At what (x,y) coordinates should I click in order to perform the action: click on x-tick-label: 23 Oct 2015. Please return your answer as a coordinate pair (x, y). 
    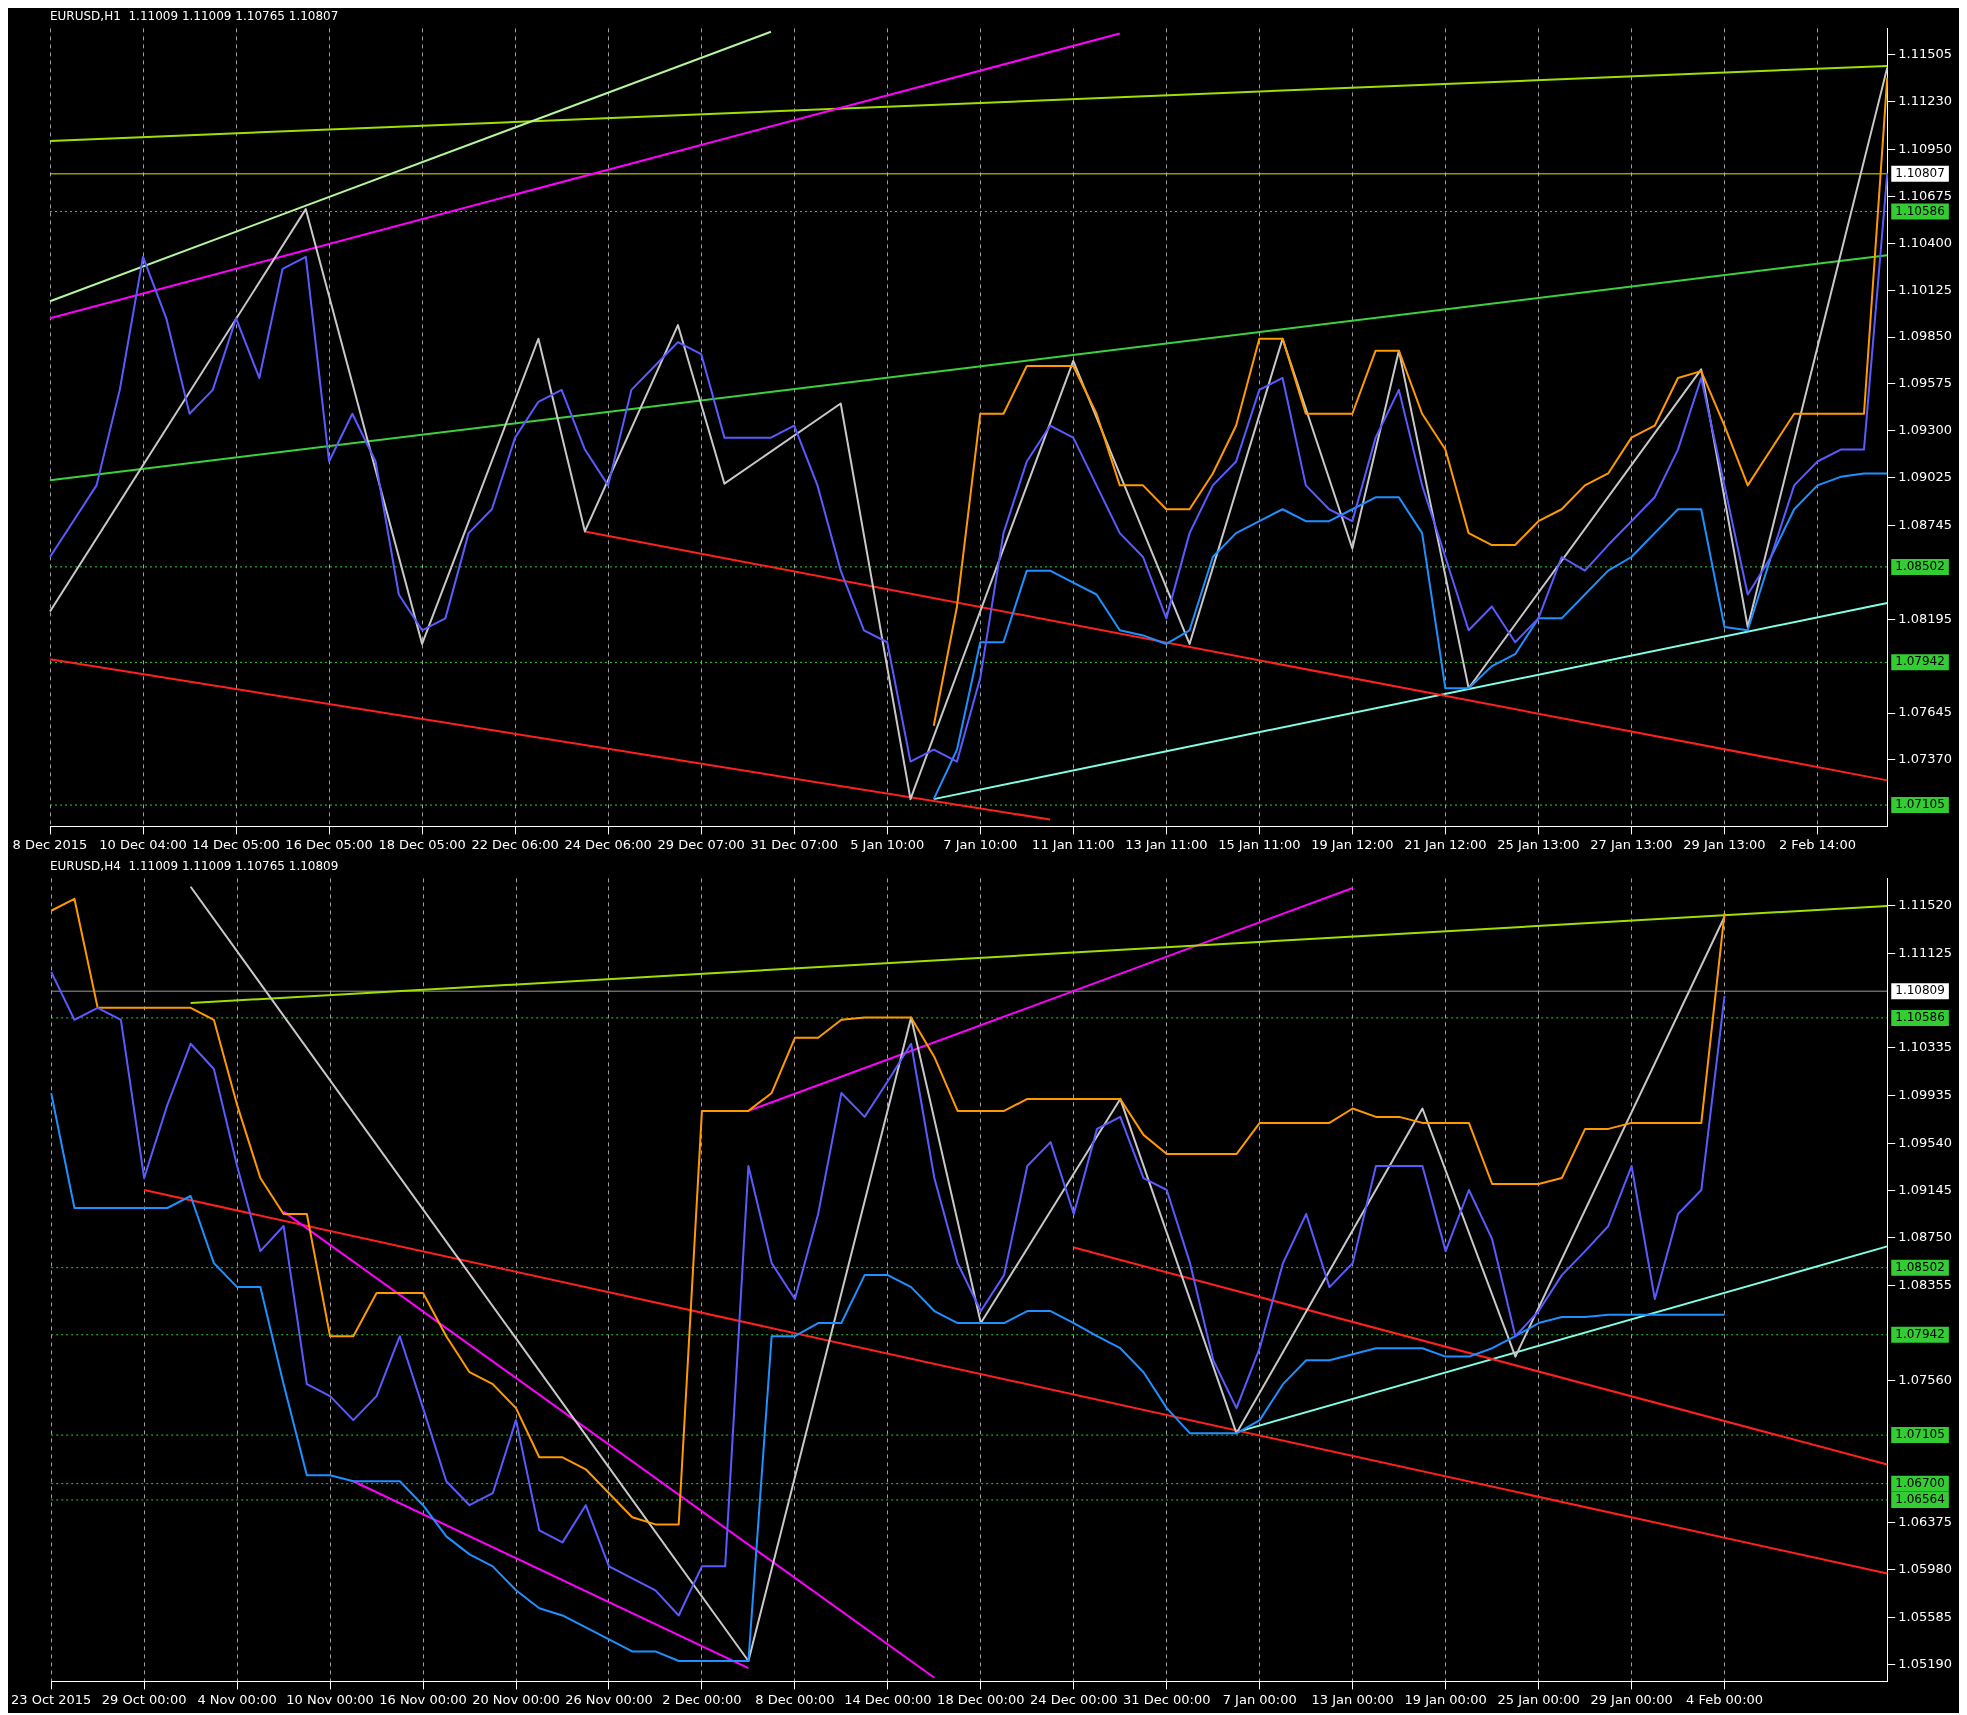
    Looking at the image, I should click on (51, 1699).